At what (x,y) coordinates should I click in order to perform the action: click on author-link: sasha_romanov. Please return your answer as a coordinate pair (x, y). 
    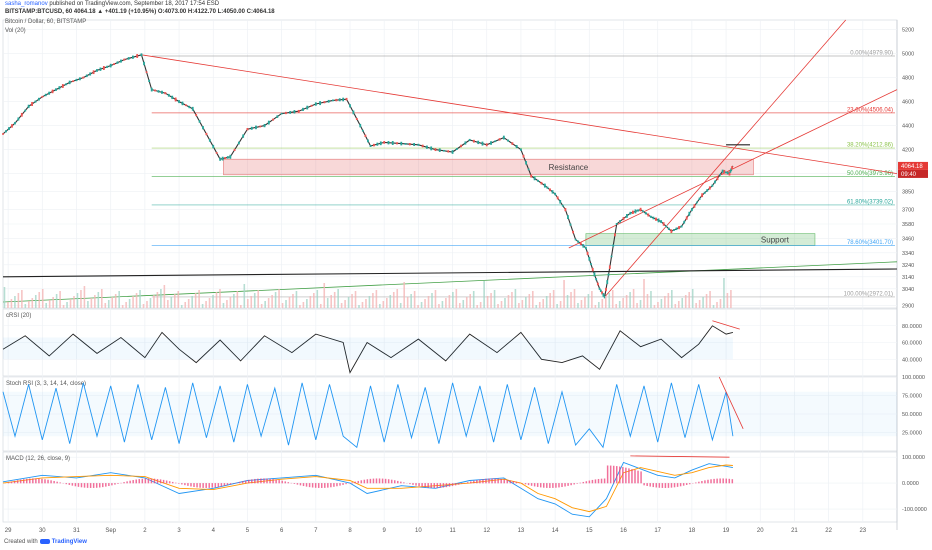
    Looking at the image, I should click on (26, 4).